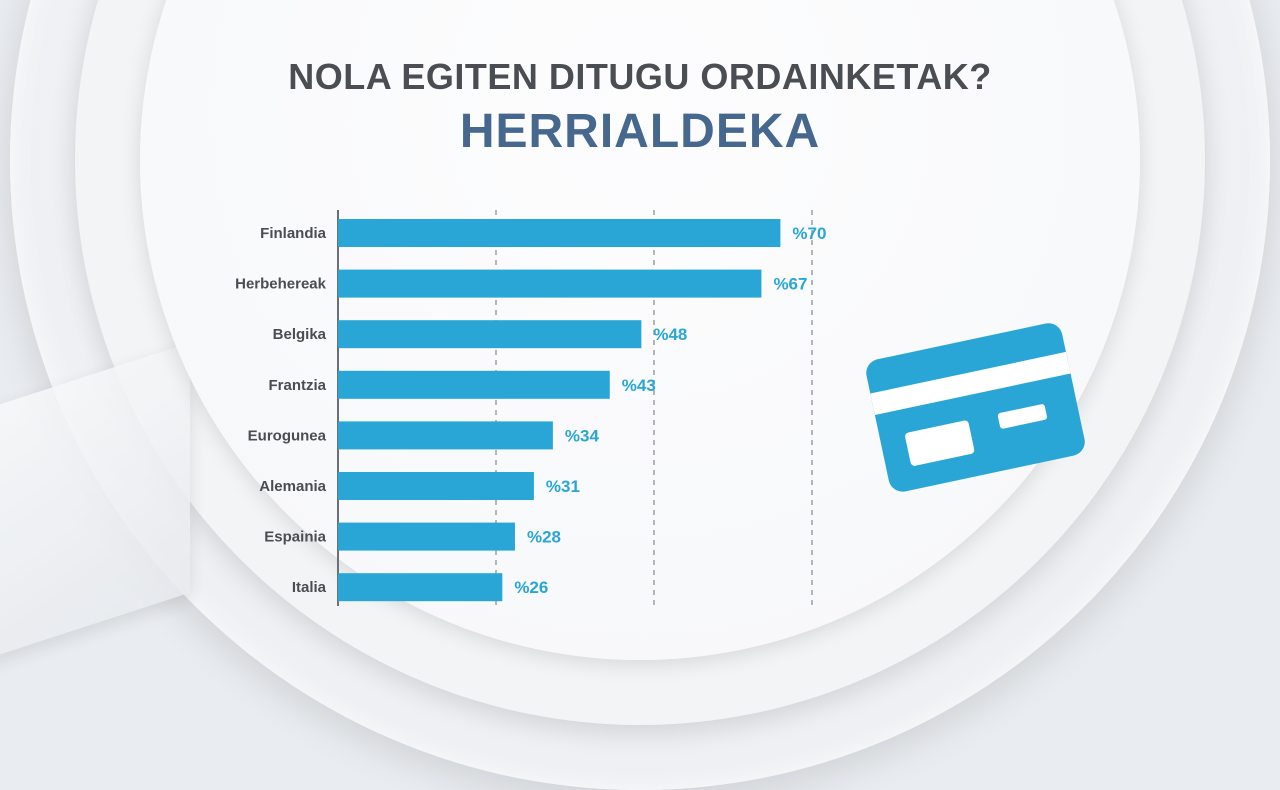 This screenshot has height=790, width=1280. Describe the element at coordinates (640, 131) in the screenshot. I see `chart-subtitle: HERRIALDEKA` at that location.